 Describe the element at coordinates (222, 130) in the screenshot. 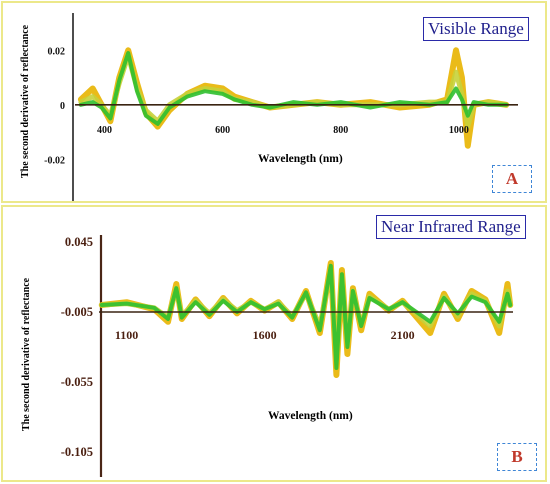

I see `chart-a-xtick-label: 600` at that location.